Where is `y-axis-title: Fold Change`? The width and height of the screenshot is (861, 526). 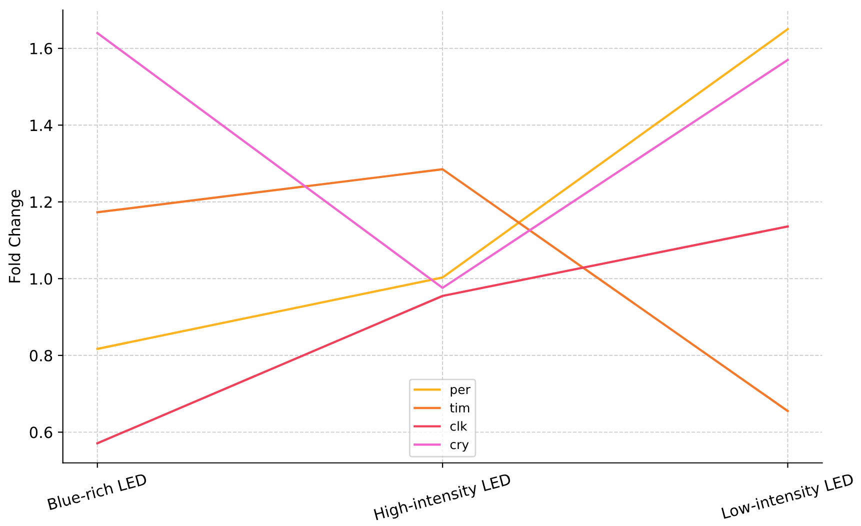
y-axis-title: Fold Change is located at coordinates (16, 236).